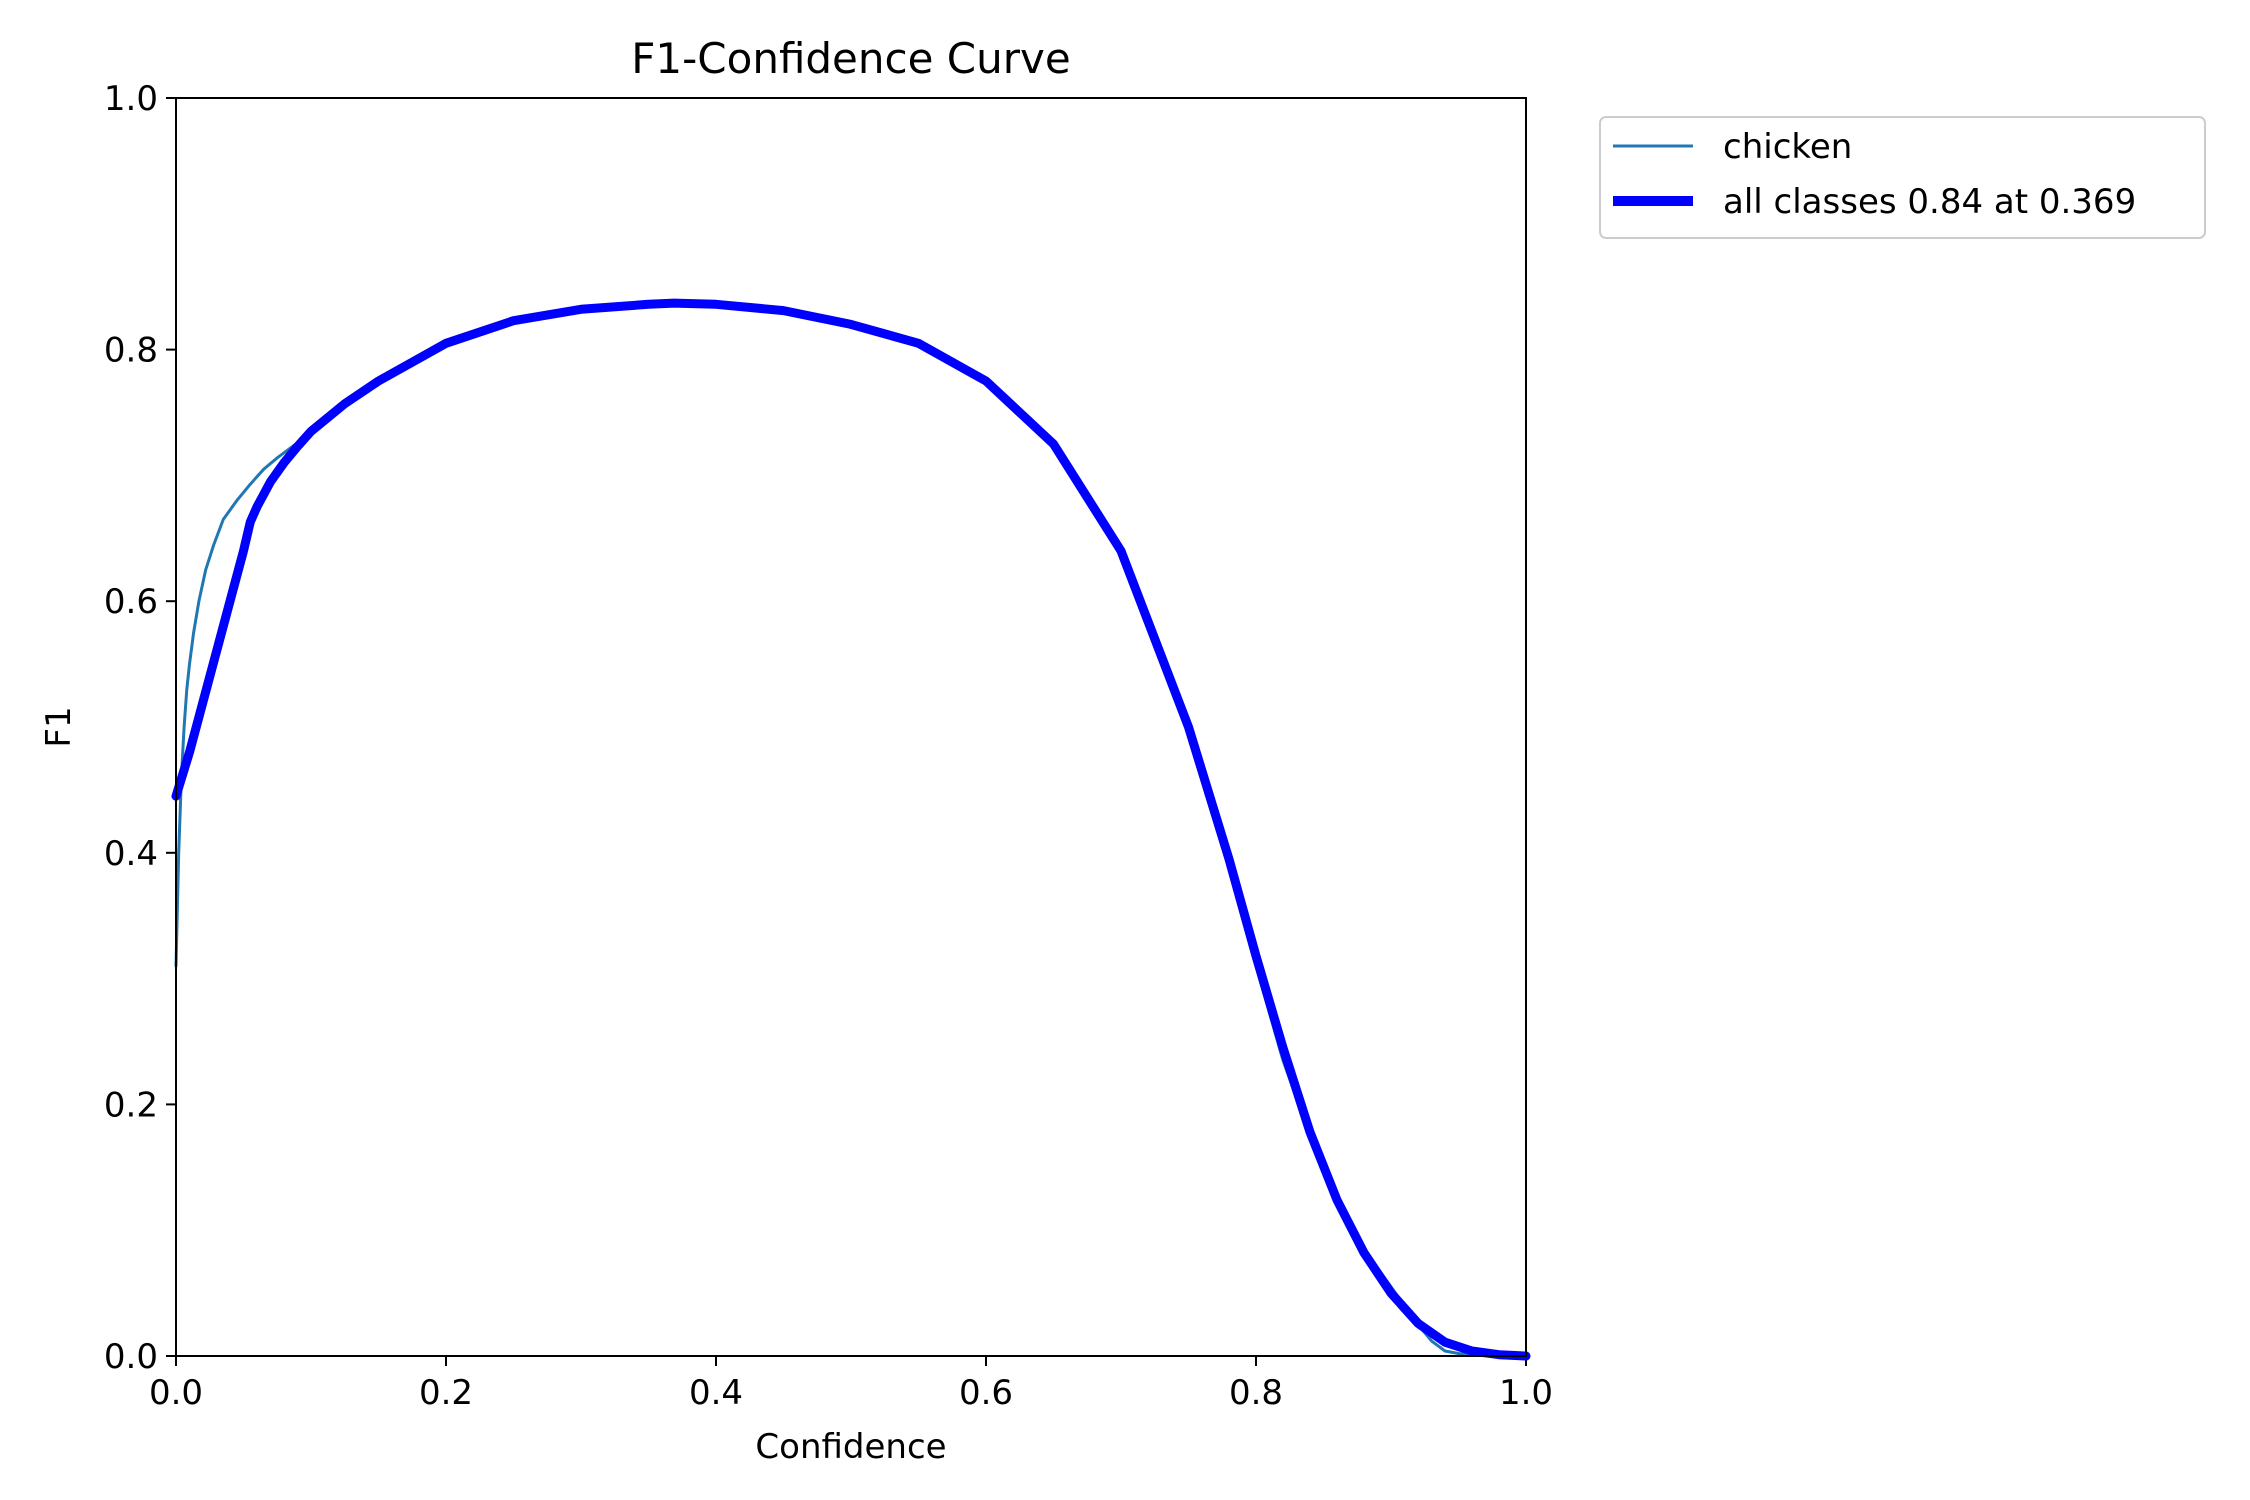 This screenshot has width=2250, height=1500. I want to click on y-tick-label: 0.4, so click(131, 854).